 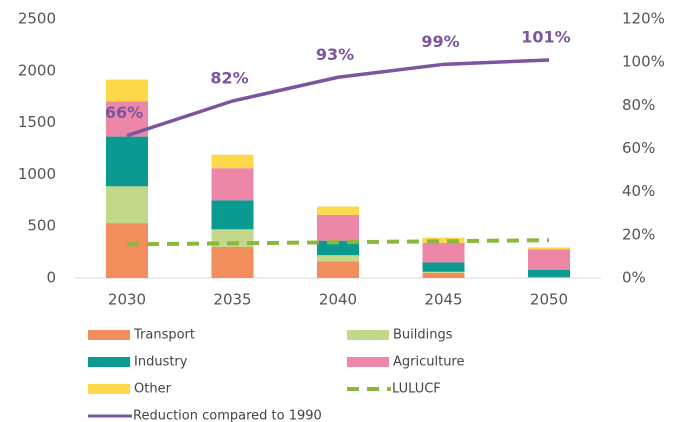 What do you see at coordinates (443, 300) in the screenshot?
I see `x-tick-label: 2045` at bounding box center [443, 300].